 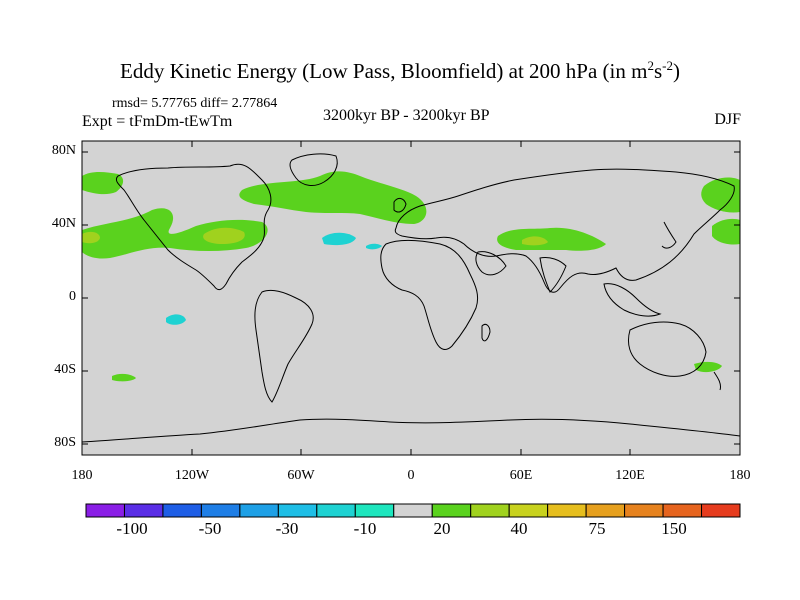 I want to click on coast-australia, so click(x=667, y=349).